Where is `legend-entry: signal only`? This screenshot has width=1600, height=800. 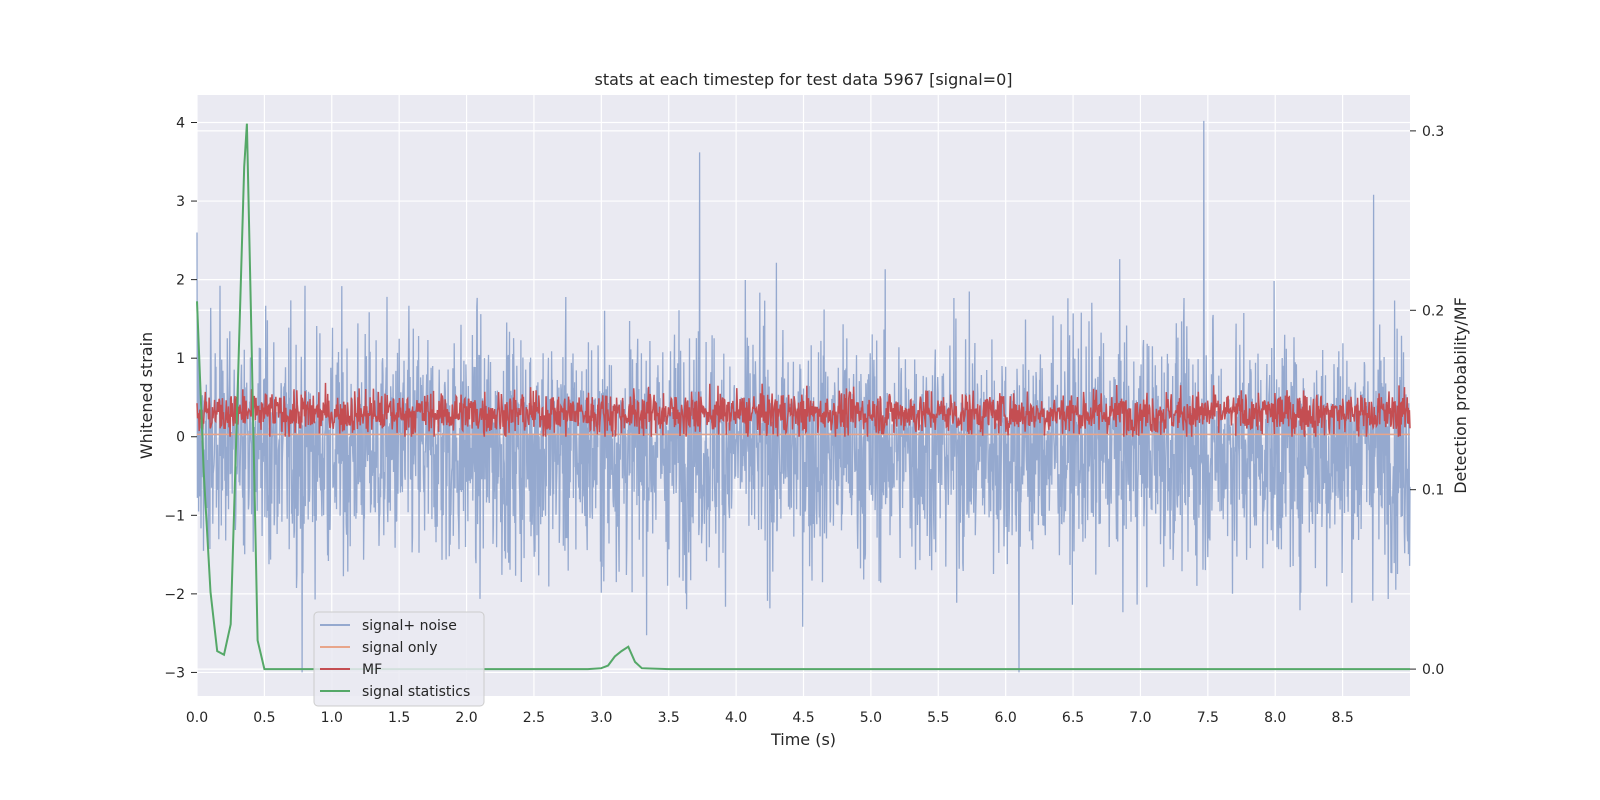 legend-entry: signal only is located at coordinates (399, 648).